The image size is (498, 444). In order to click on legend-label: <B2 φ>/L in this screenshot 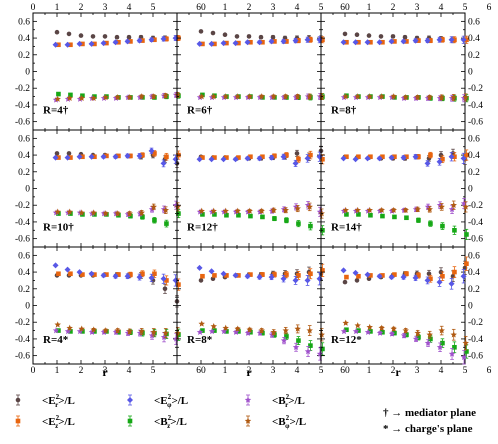, I will do `click(289, 422)`.